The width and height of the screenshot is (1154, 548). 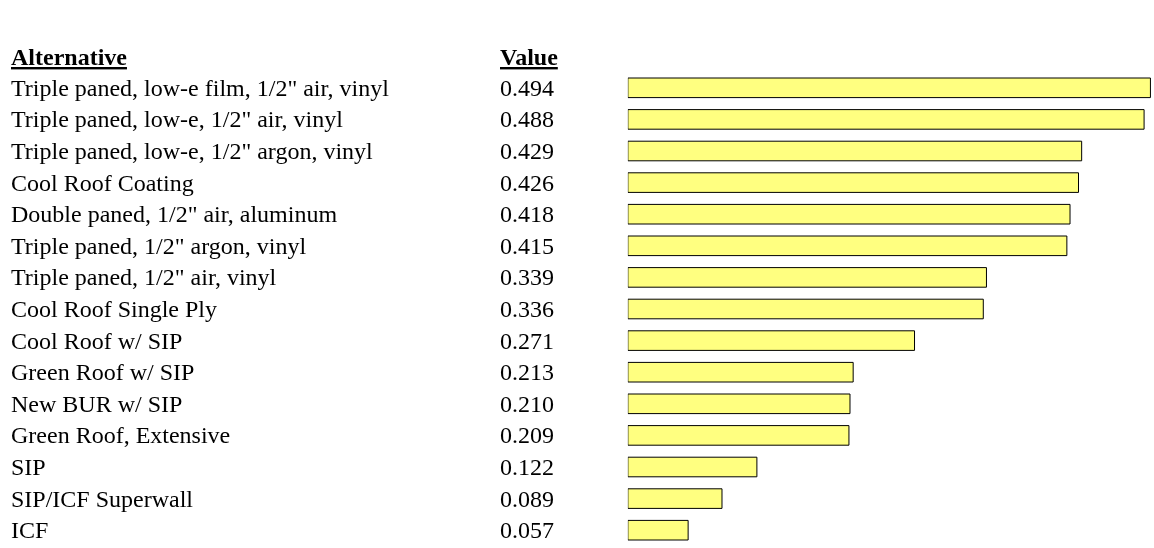 What do you see at coordinates (200, 88) in the screenshot?
I see `y-tick-label: Triple paned, low-e film, 1/2" air, vinyl` at bounding box center [200, 88].